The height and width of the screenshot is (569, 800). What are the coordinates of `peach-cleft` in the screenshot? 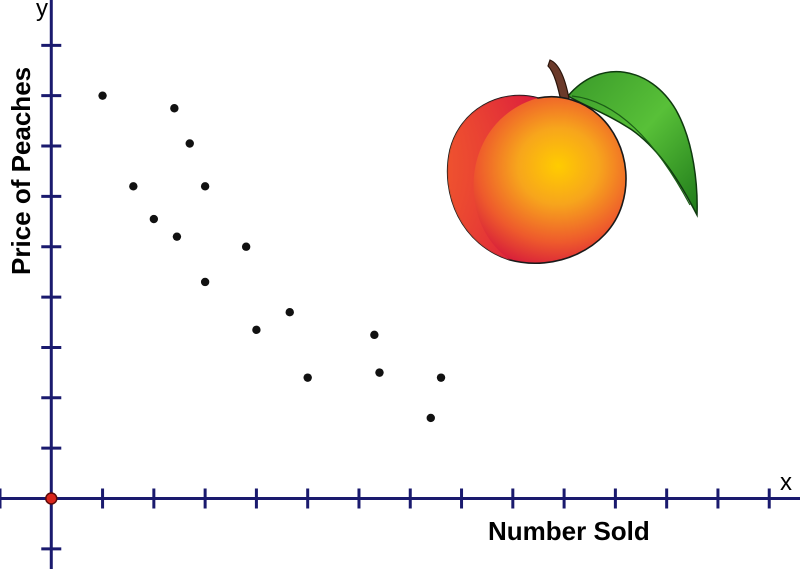 It's located at (492, 177).